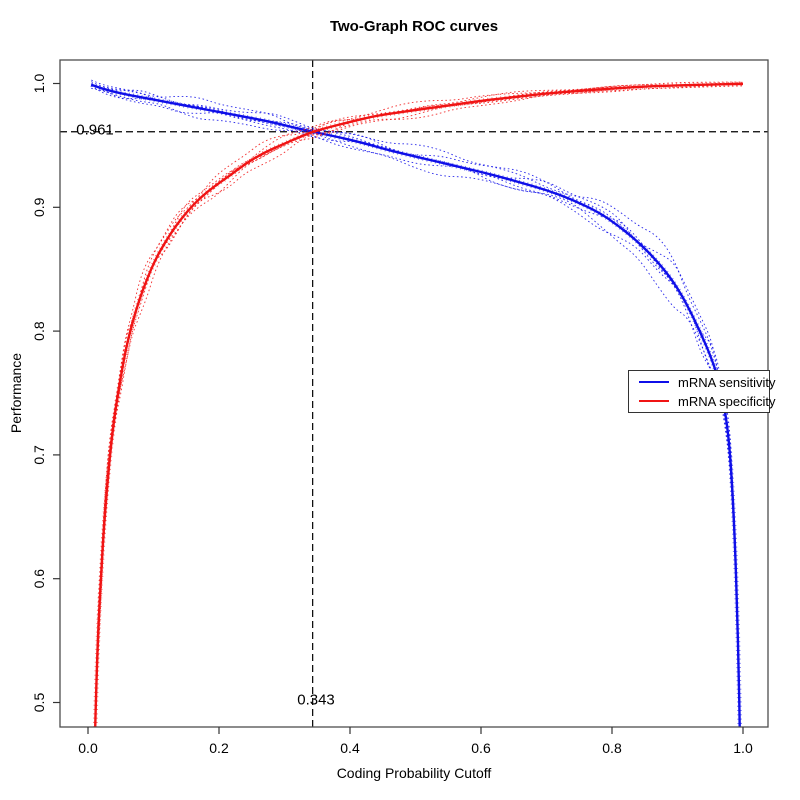 This screenshot has width=800, height=800. I want to click on legend-item-sensitivity: mRNA sensitivity, so click(702, 382).